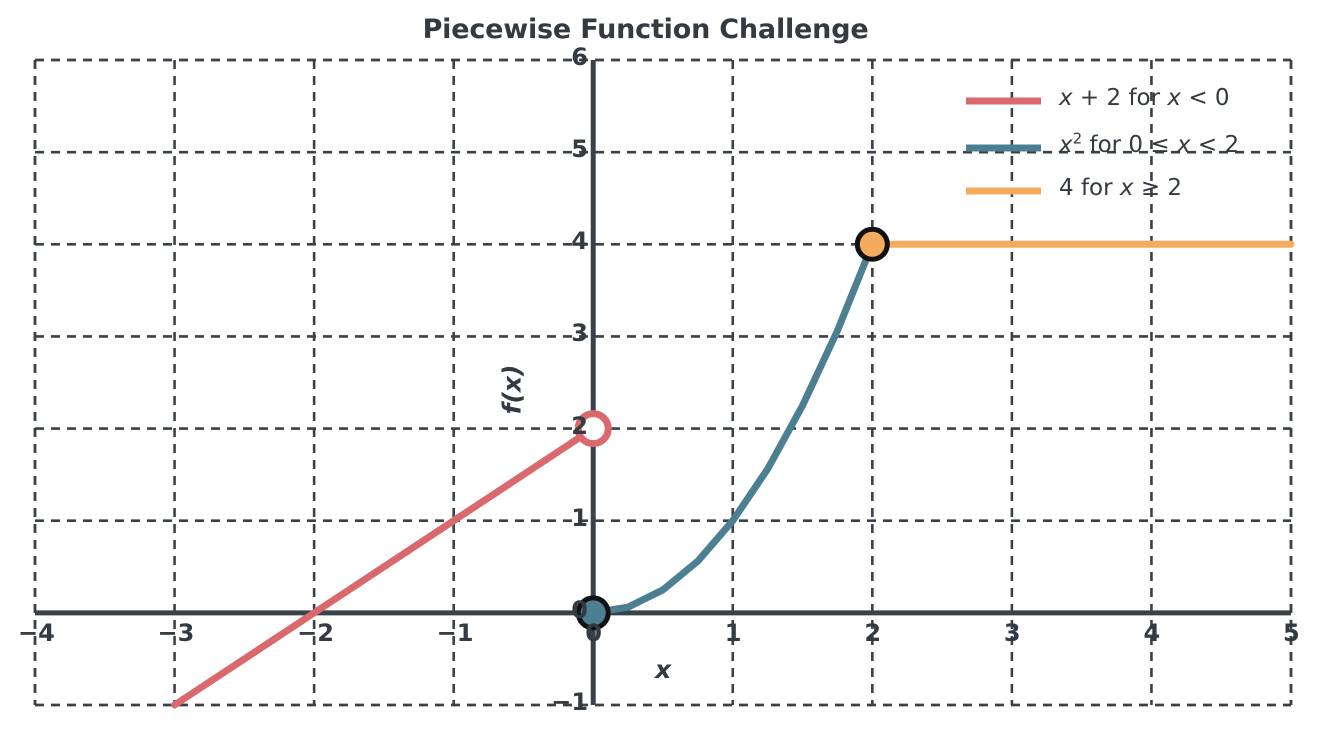 This screenshot has width=1319, height=742. I want to click on x-tick-label: −4, so click(36, 632).